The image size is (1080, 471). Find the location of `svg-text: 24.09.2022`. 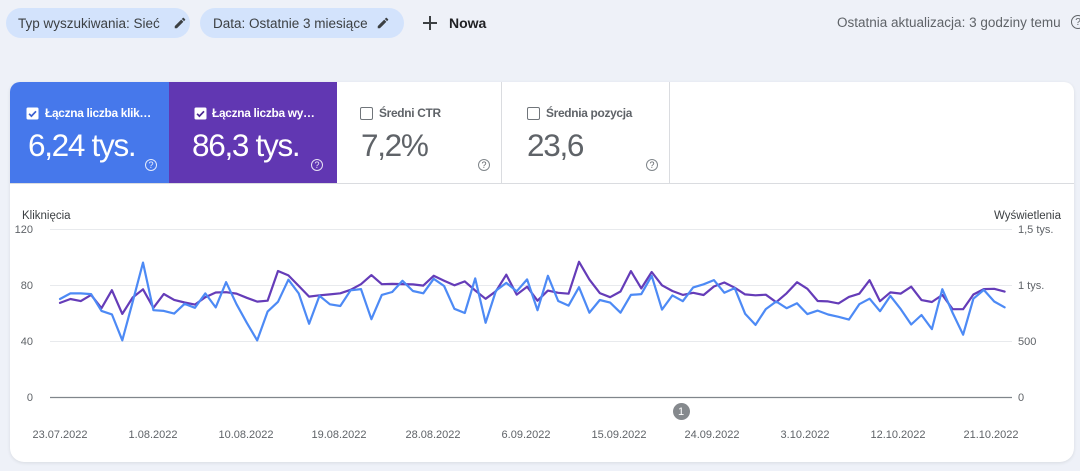

svg-text: 24.09.2022 is located at coordinates (711, 435).